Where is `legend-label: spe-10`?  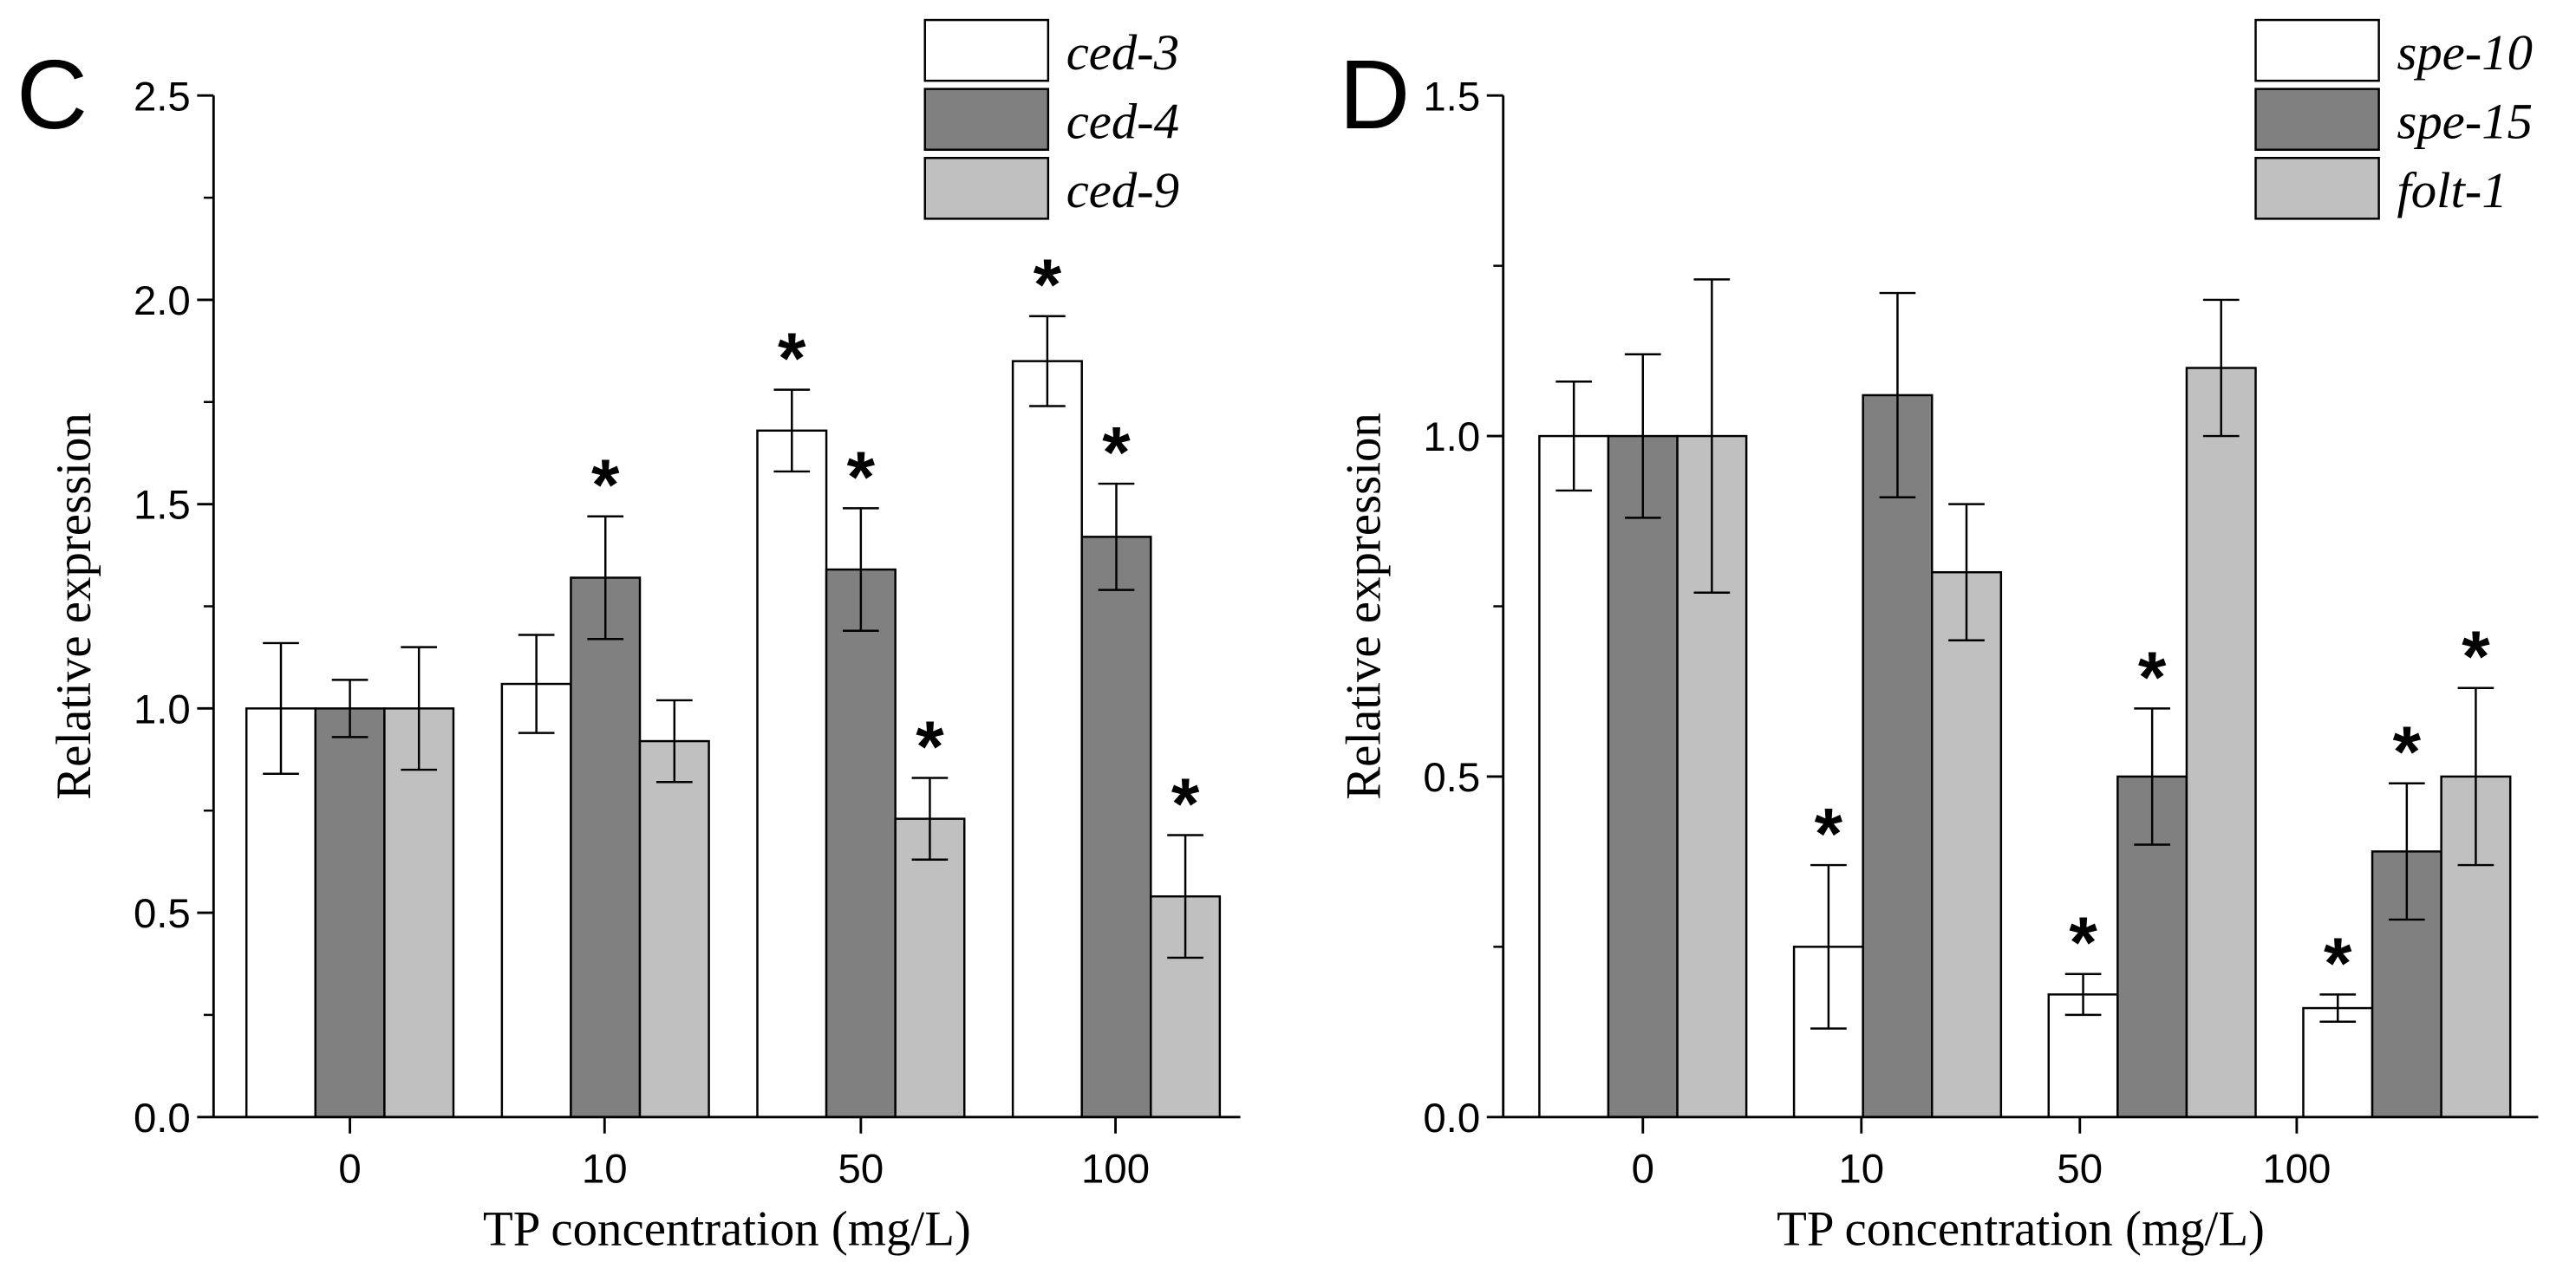
legend-label: spe-10 is located at coordinates (2465, 53).